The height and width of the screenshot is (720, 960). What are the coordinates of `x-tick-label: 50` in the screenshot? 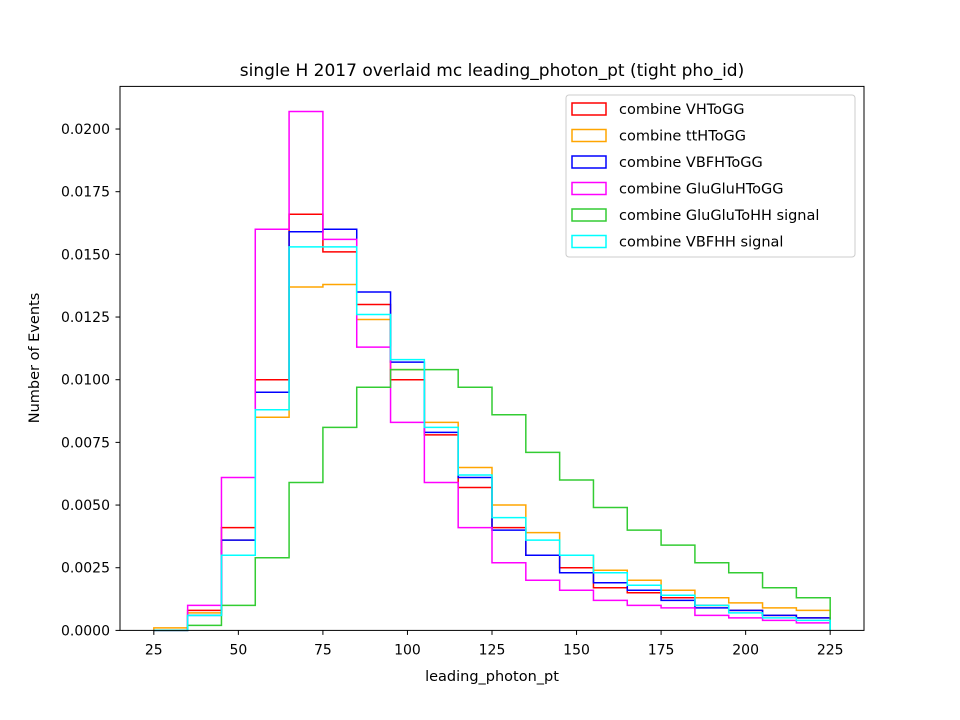 It's located at (238, 650).